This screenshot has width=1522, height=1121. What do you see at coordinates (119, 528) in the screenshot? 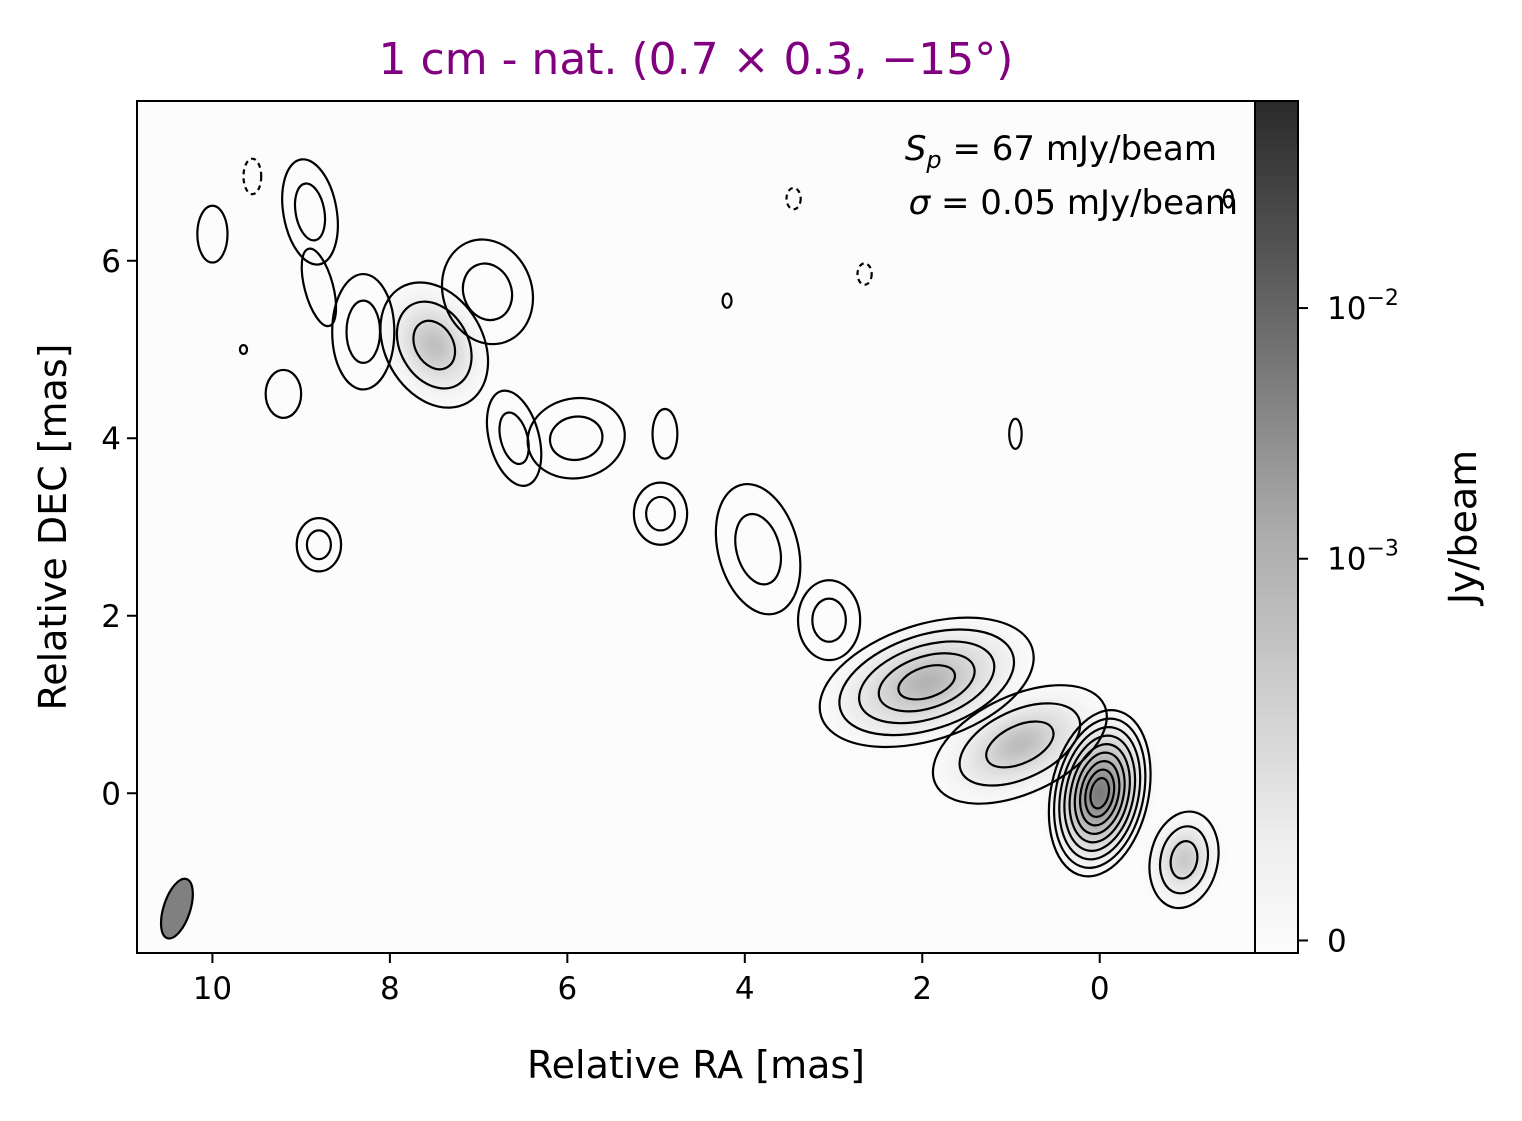
I see `y-axis: 0 2 4 6` at bounding box center [119, 528].